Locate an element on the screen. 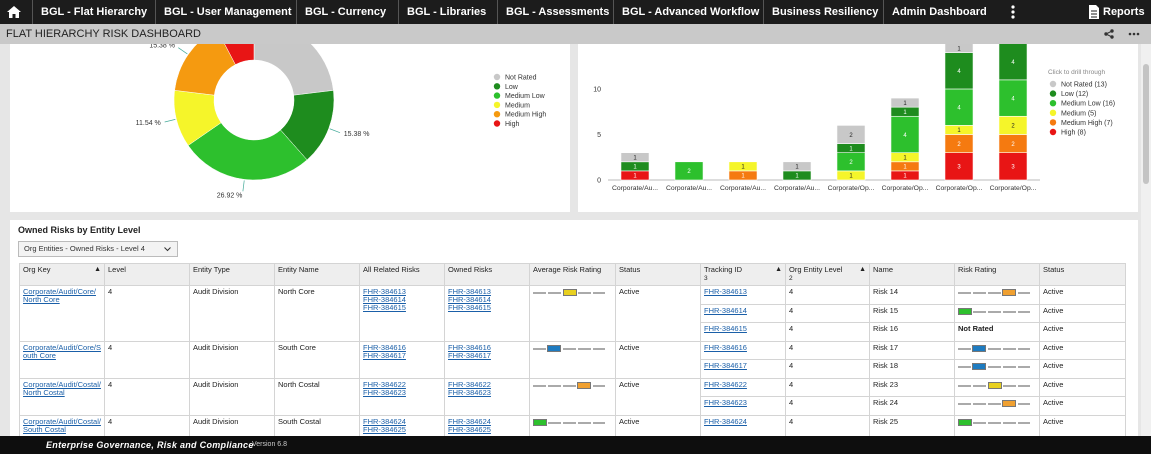 The width and height of the screenshot is (1151, 454). cell: Risk 17 is located at coordinates (912, 350).